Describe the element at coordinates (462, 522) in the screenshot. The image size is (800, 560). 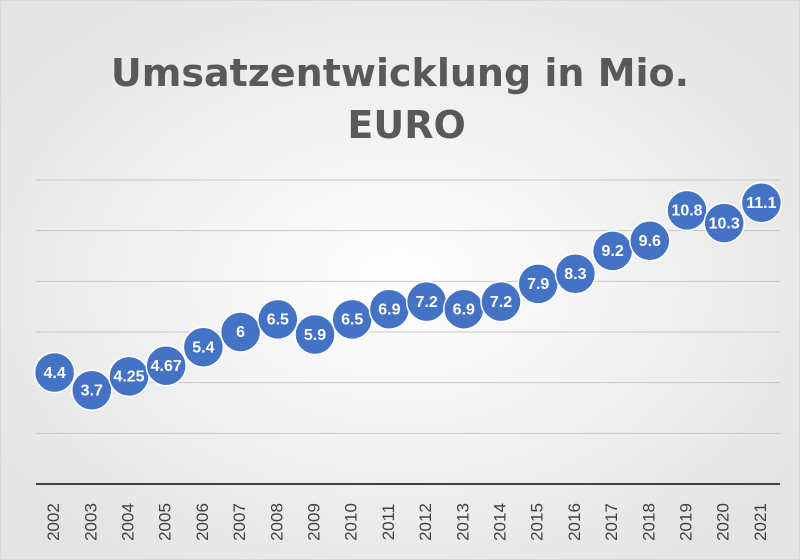
I see `x-tick-label: 2013` at that location.